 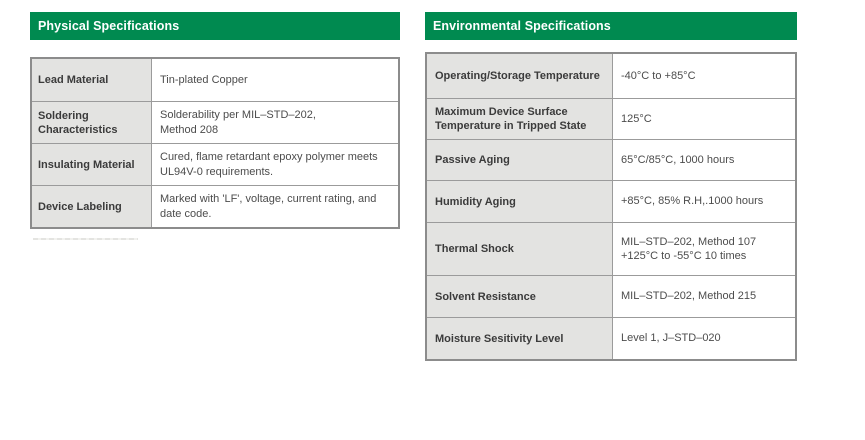 What do you see at coordinates (658, 75) in the screenshot?
I see `row-value: -40°C to +85°C` at bounding box center [658, 75].